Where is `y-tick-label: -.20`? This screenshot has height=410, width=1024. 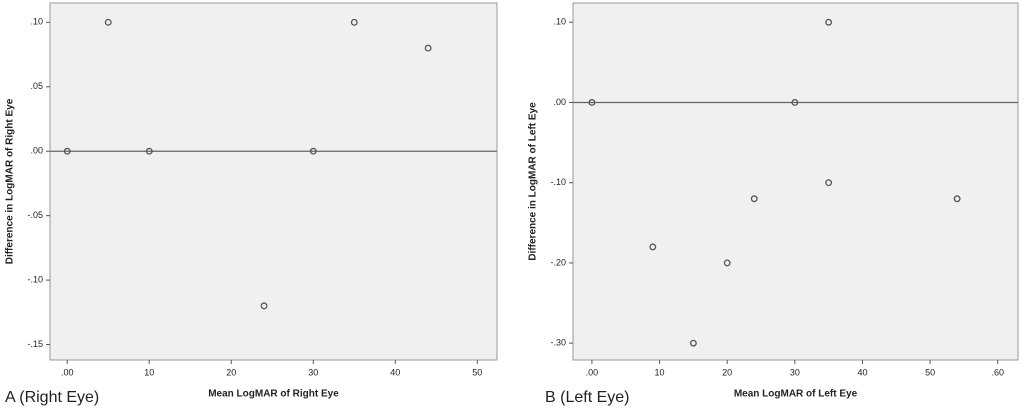 y-tick-label: -.20 is located at coordinates (558, 262).